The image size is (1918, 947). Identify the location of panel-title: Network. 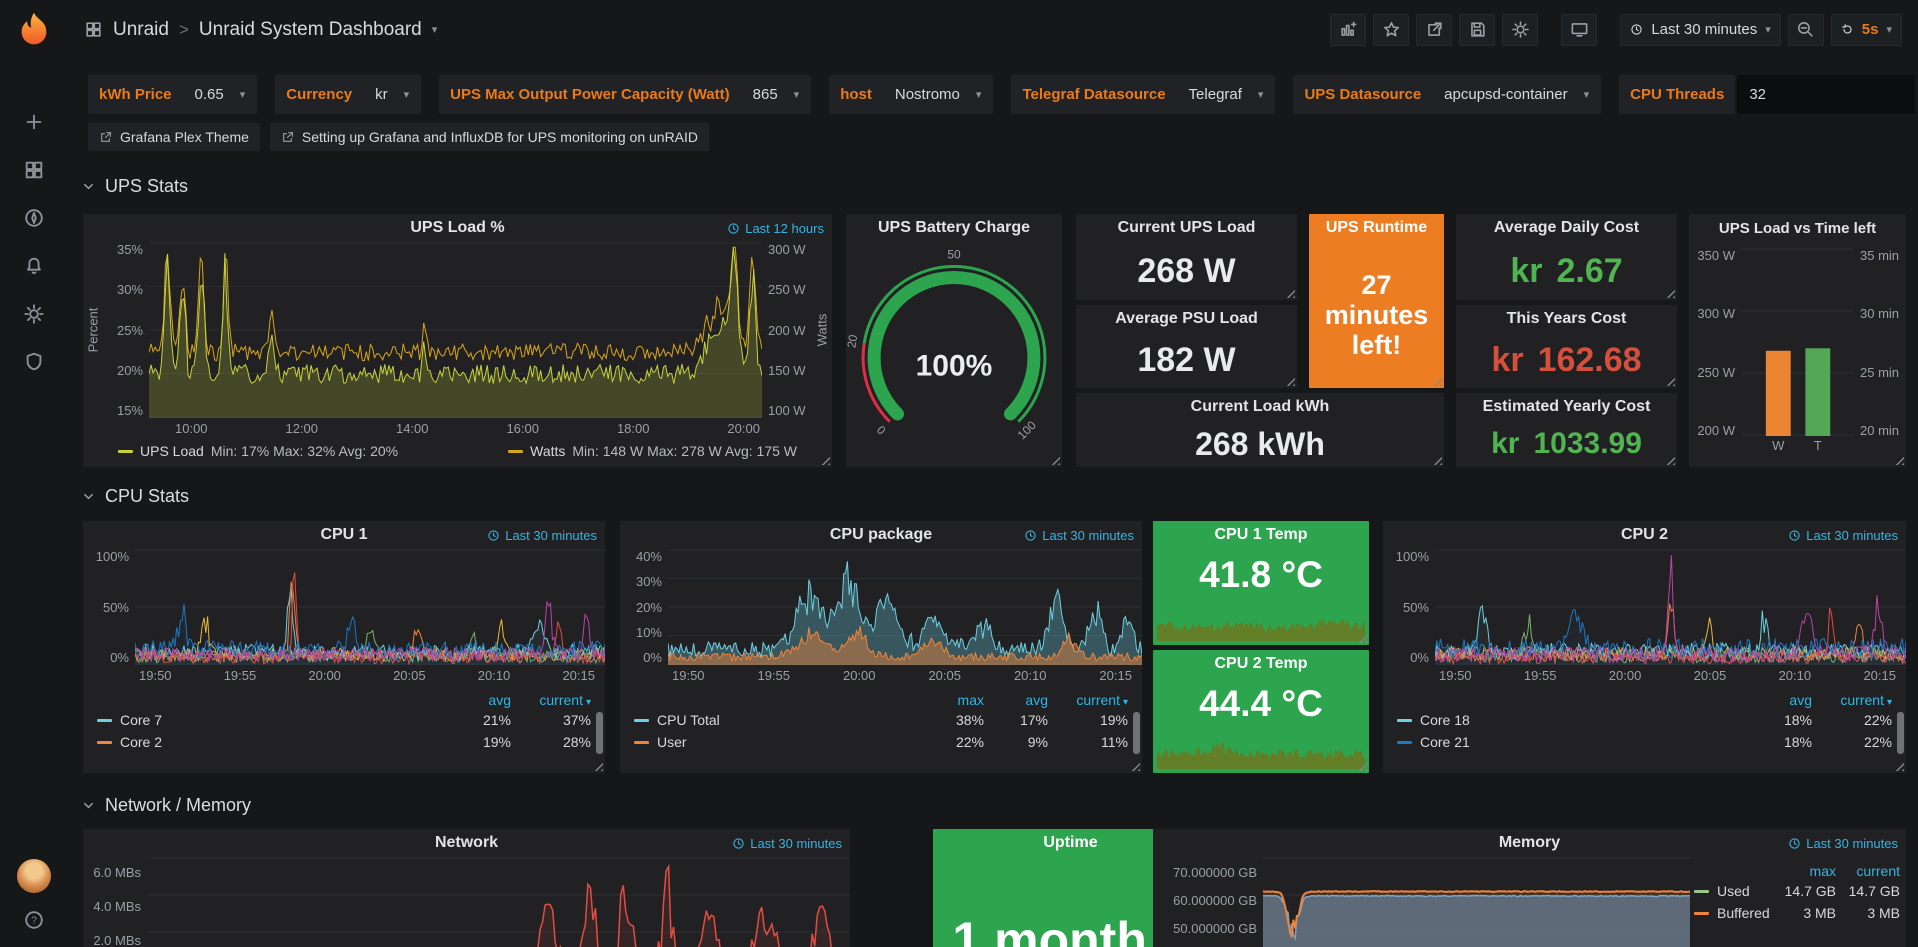
(466, 842).